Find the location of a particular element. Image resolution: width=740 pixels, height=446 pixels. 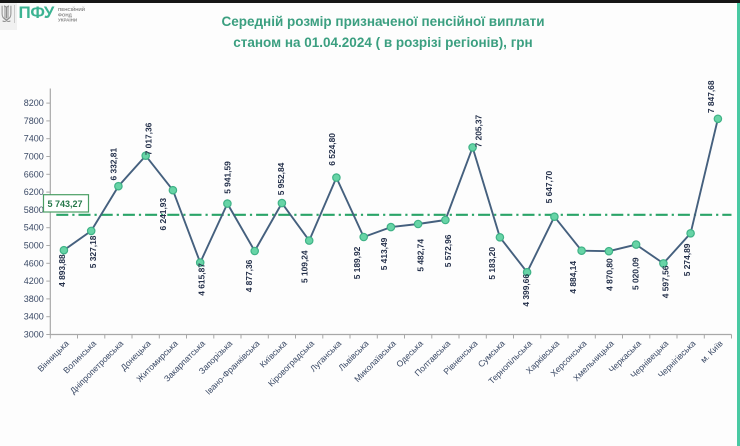

svg-text: 3400 is located at coordinates (34, 317).